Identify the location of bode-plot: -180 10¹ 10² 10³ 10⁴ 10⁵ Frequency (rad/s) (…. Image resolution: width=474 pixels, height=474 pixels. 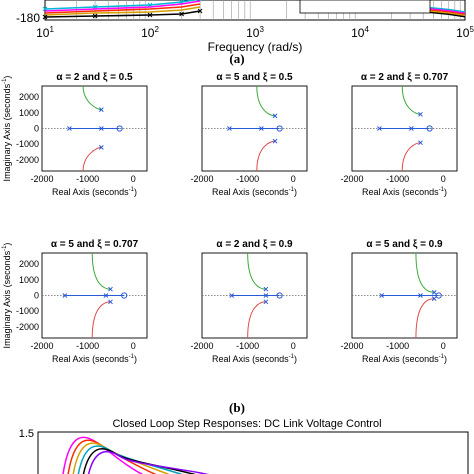
(245, 33).